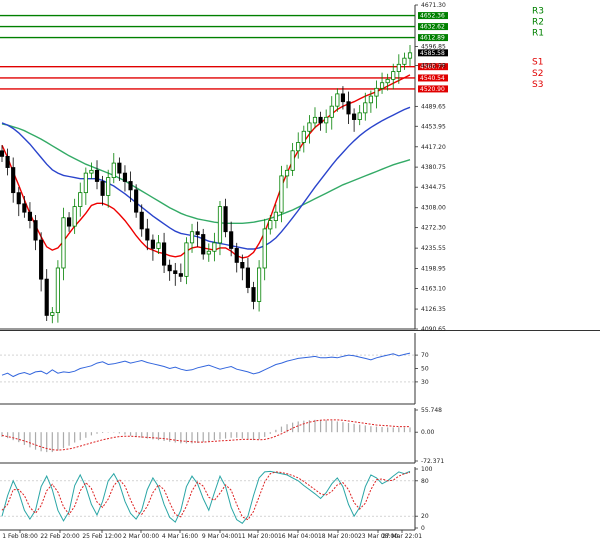 The width and height of the screenshot is (600, 542). I want to click on time-tick-label: 25 Feb 12:00, so click(102, 536).